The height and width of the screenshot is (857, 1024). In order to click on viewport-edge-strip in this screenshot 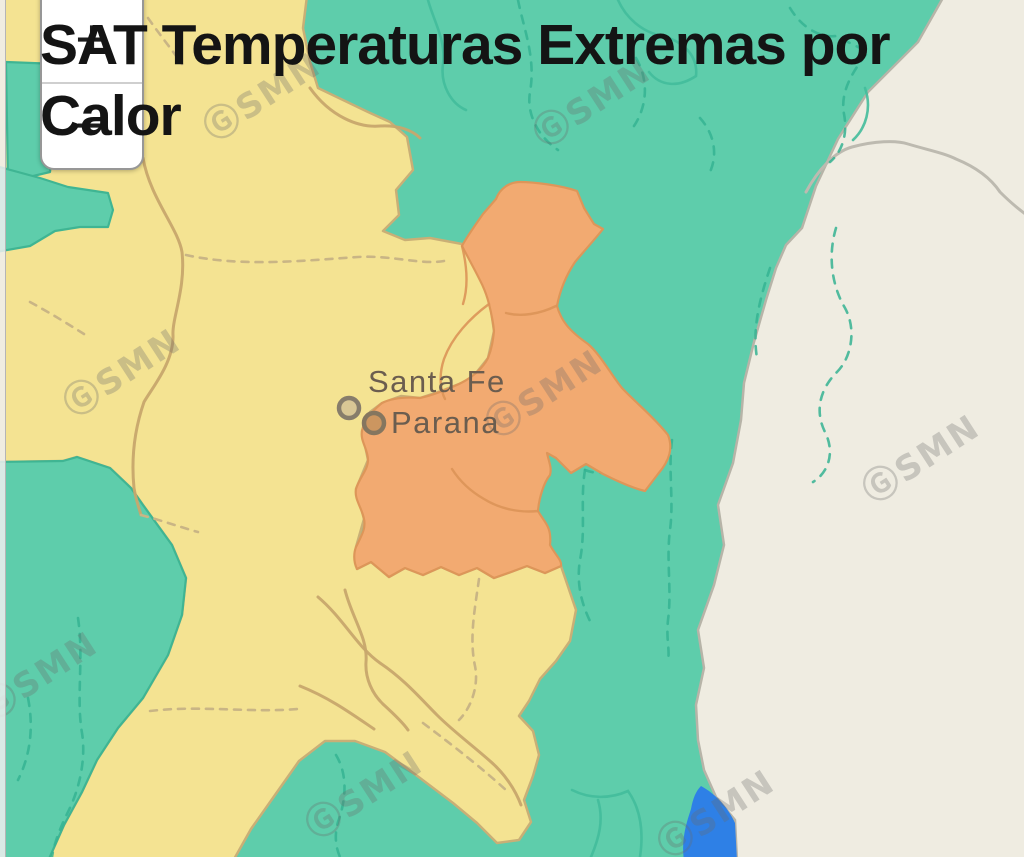, I will do `click(3, 428)`.